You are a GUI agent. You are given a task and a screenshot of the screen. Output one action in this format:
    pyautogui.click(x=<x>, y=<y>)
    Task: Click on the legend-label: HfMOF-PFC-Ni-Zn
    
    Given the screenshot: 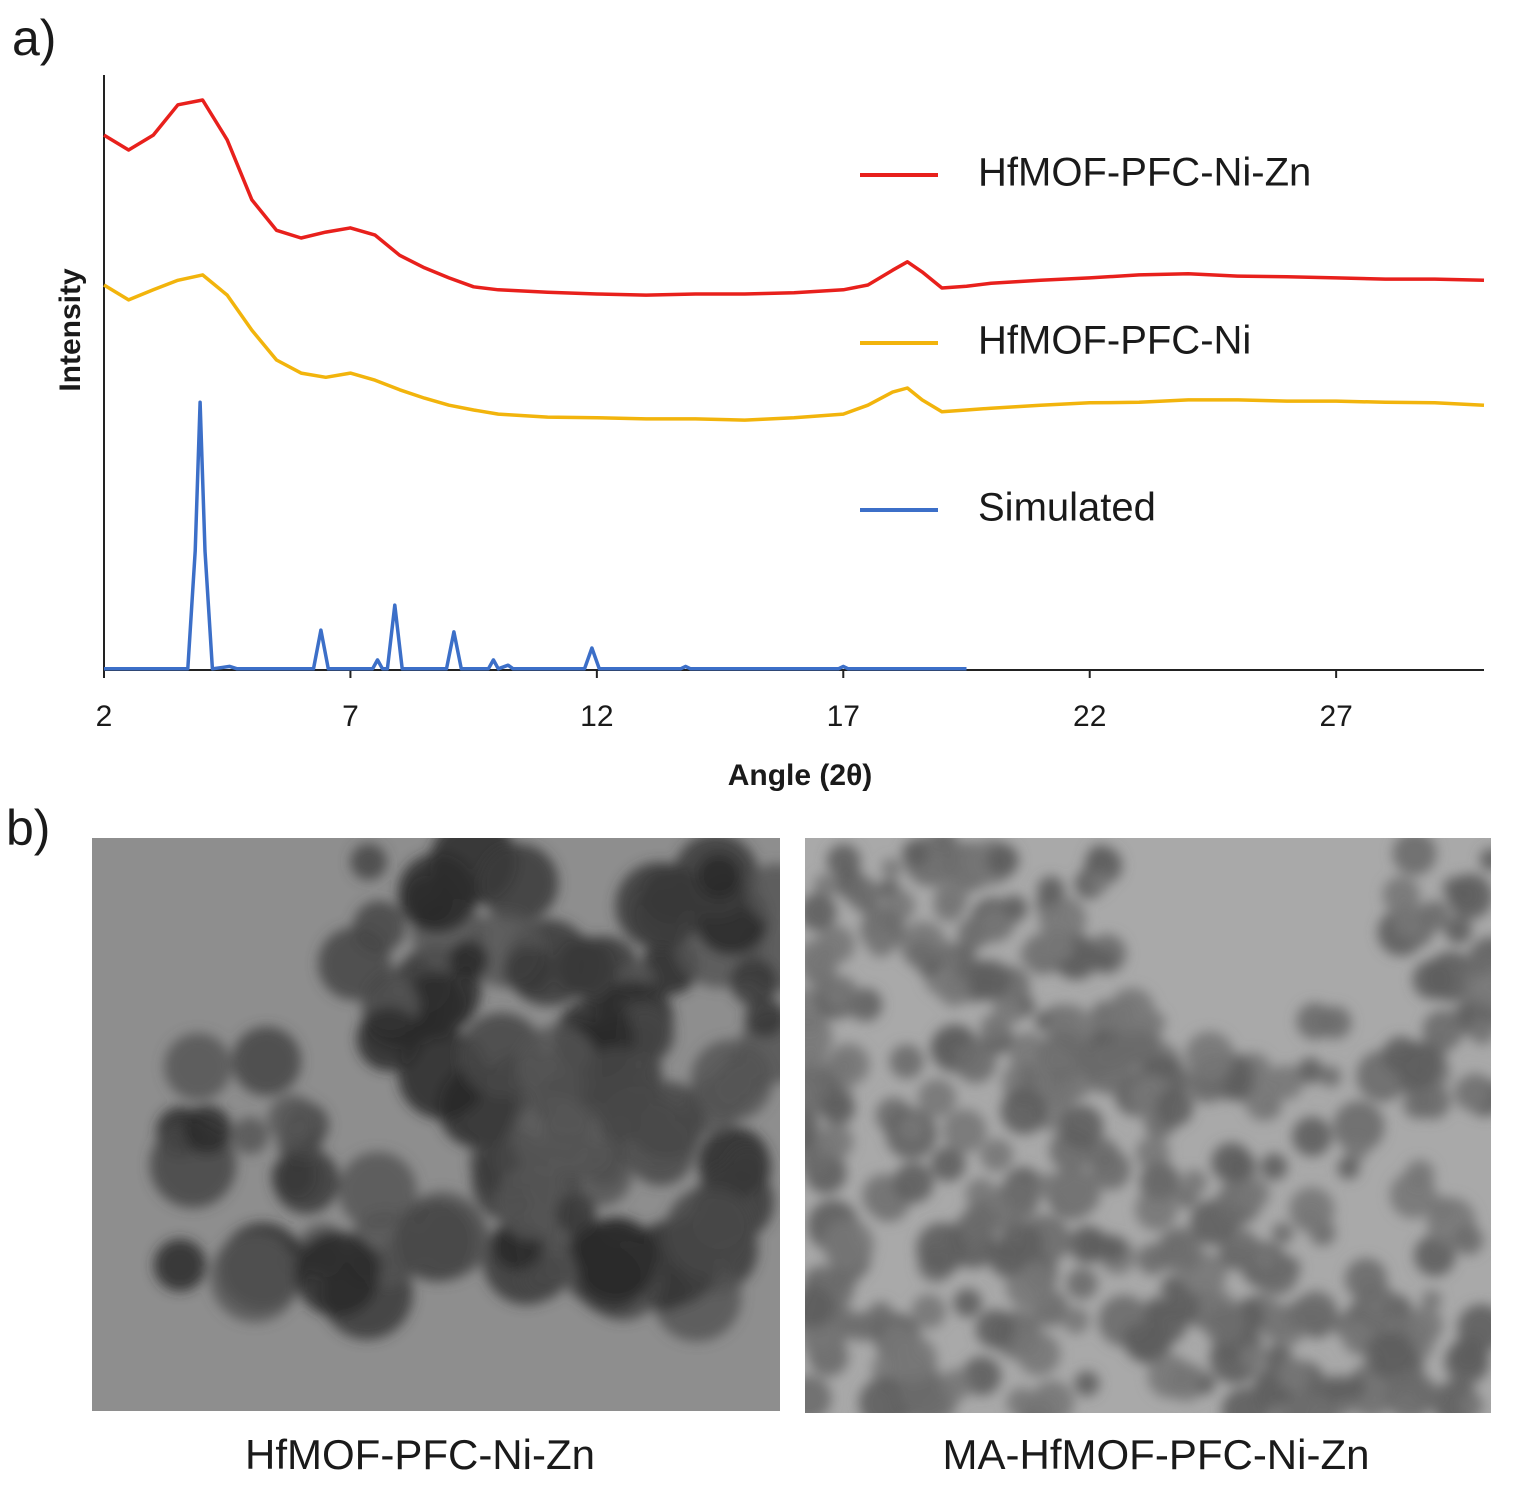 What is the action you would take?
    pyautogui.click(x=1144, y=173)
    